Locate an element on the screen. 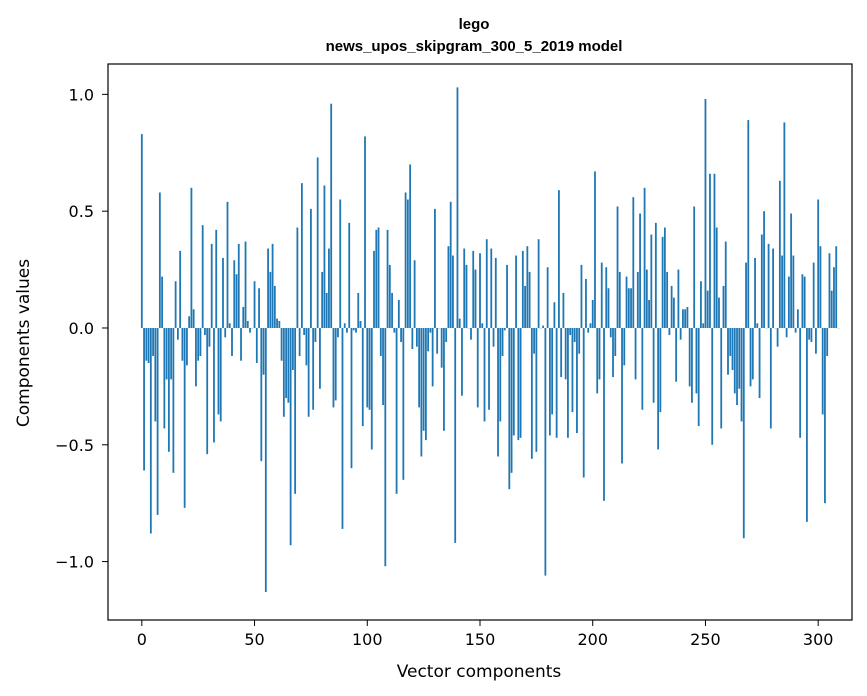 The height and width of the screenshot is (696, 867). x-axis-label: Vector components is located at coordinates (479, 672).